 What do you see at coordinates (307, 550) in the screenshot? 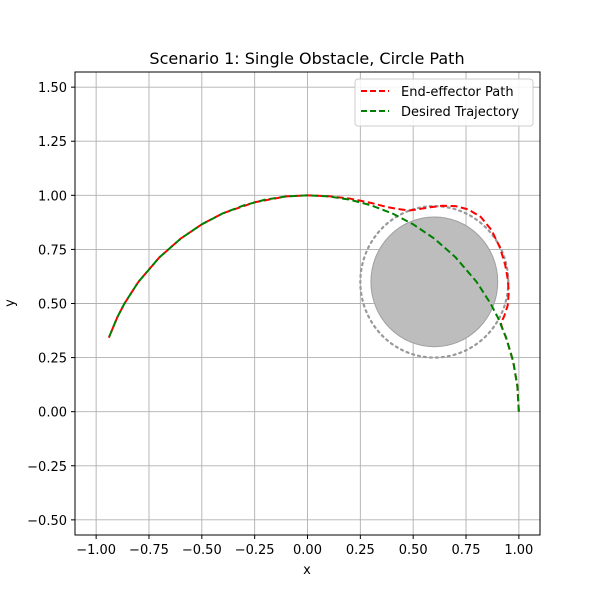
I see `x-tick-label: 0.00` at bounding box center [307, 550].